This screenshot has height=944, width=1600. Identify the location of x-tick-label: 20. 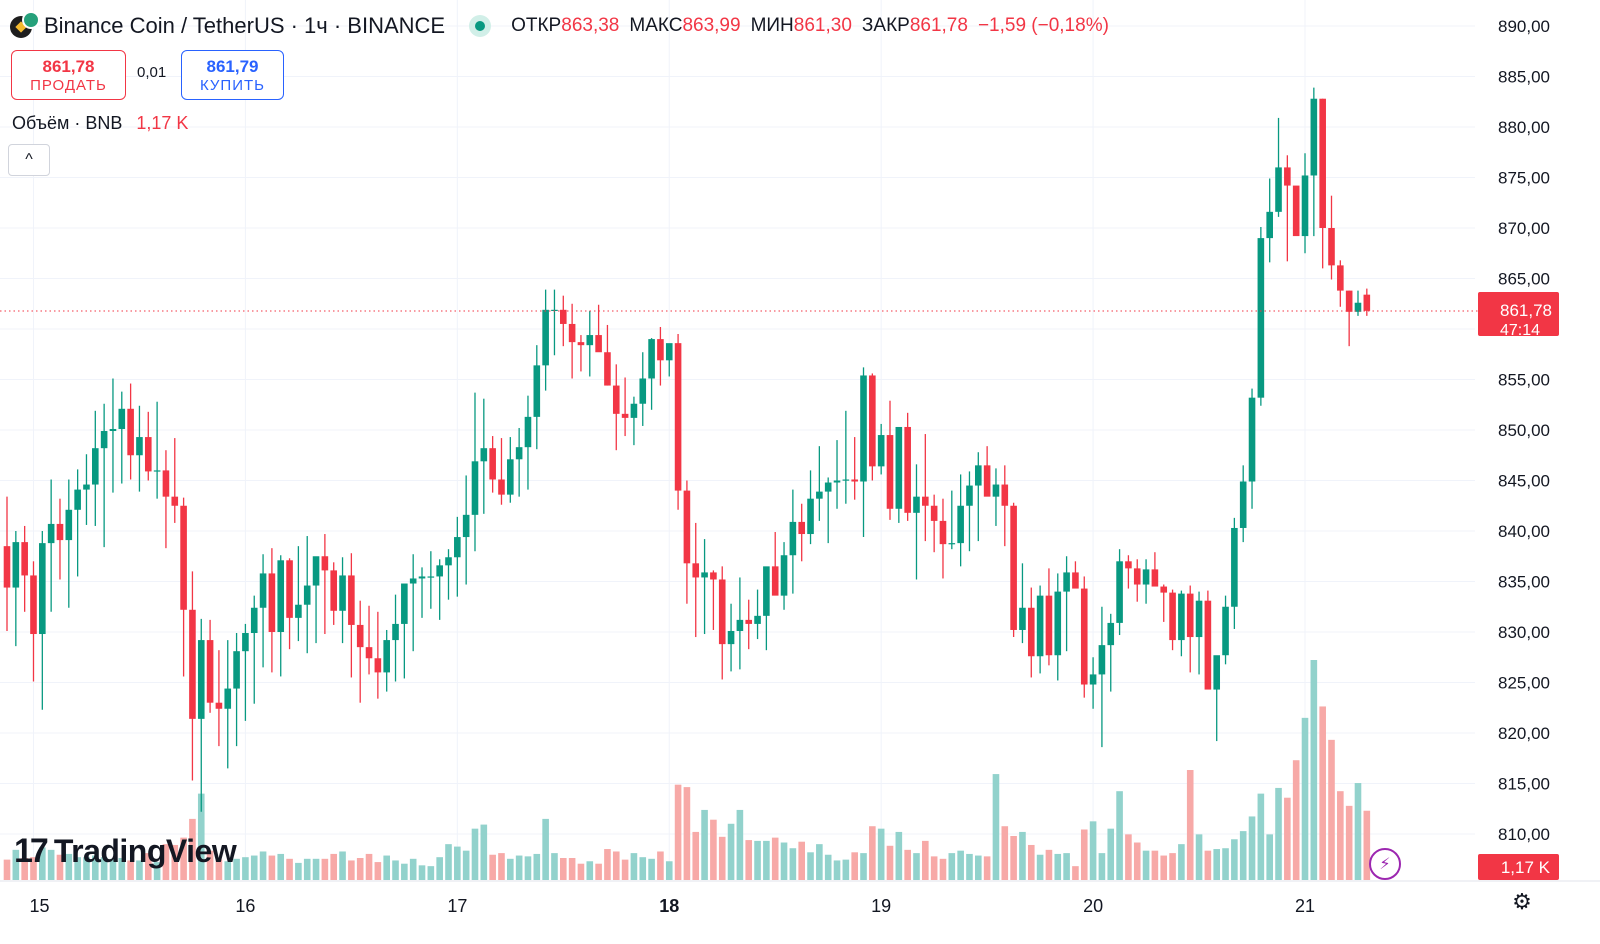
(1093, 906).